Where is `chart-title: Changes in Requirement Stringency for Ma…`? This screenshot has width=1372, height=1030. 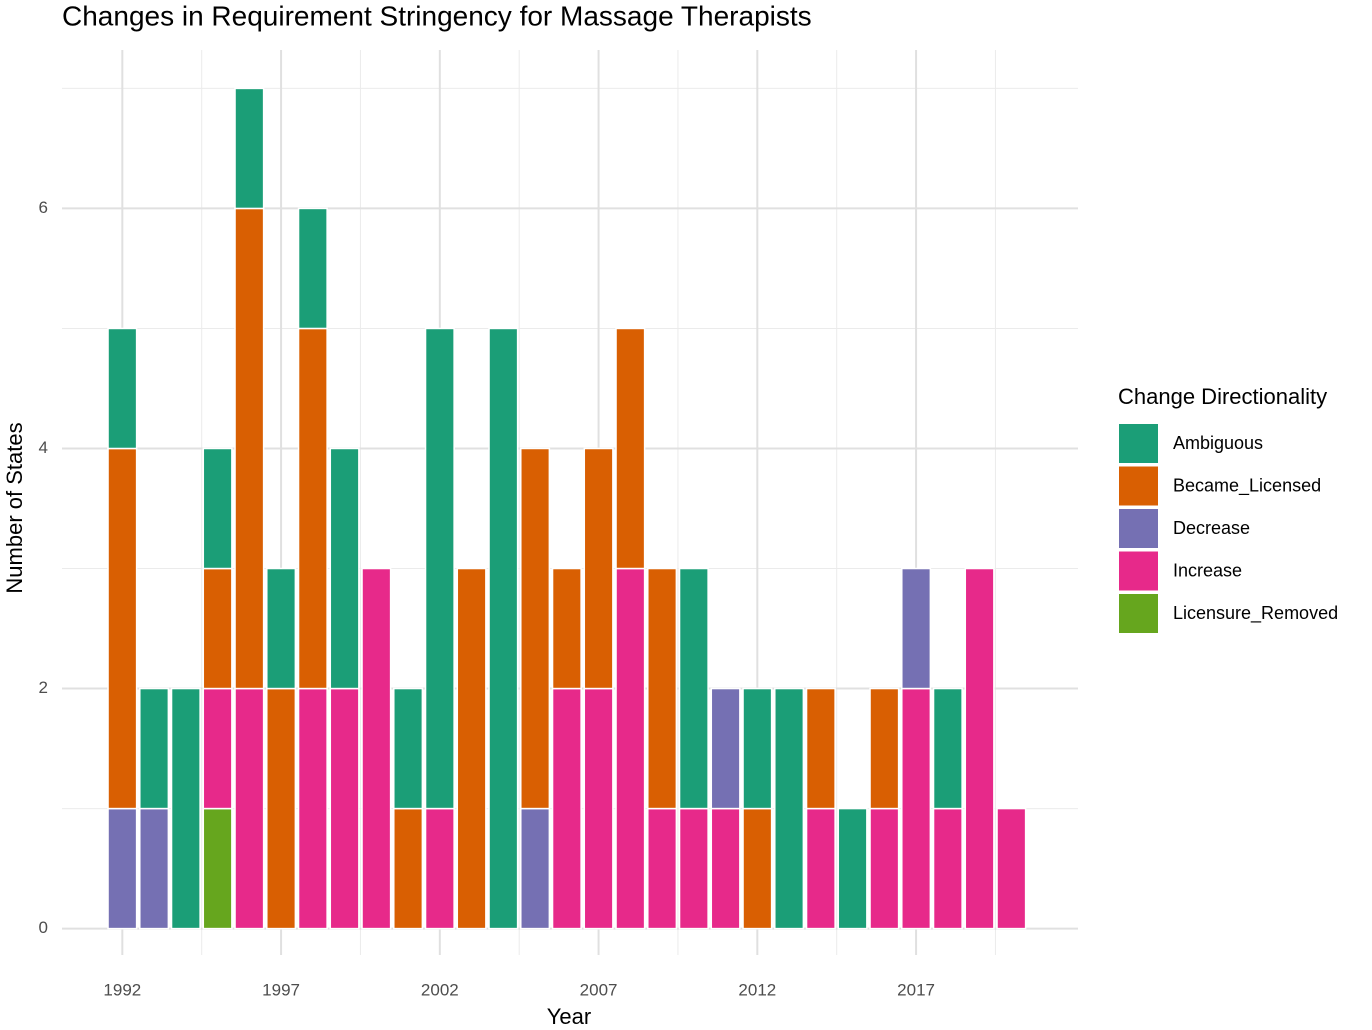
chart-title: Changes in Requirement Stringency for Ma… is located at coordinates (437, 15).